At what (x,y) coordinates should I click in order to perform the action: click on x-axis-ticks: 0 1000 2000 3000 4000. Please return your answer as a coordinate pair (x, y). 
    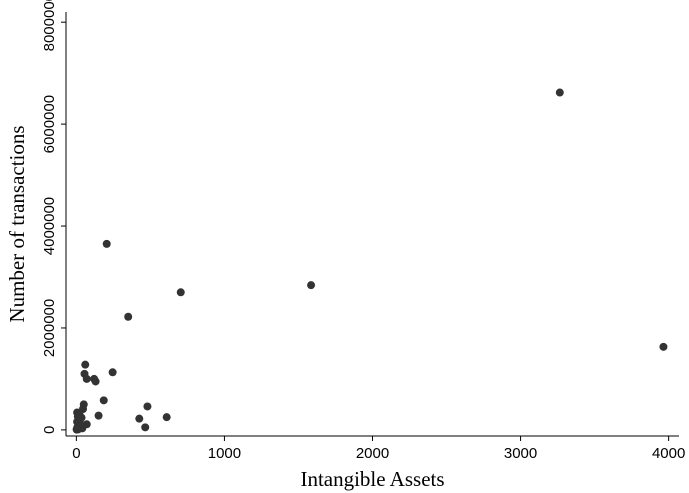
    Looking at the image, I should click on (378, 449).